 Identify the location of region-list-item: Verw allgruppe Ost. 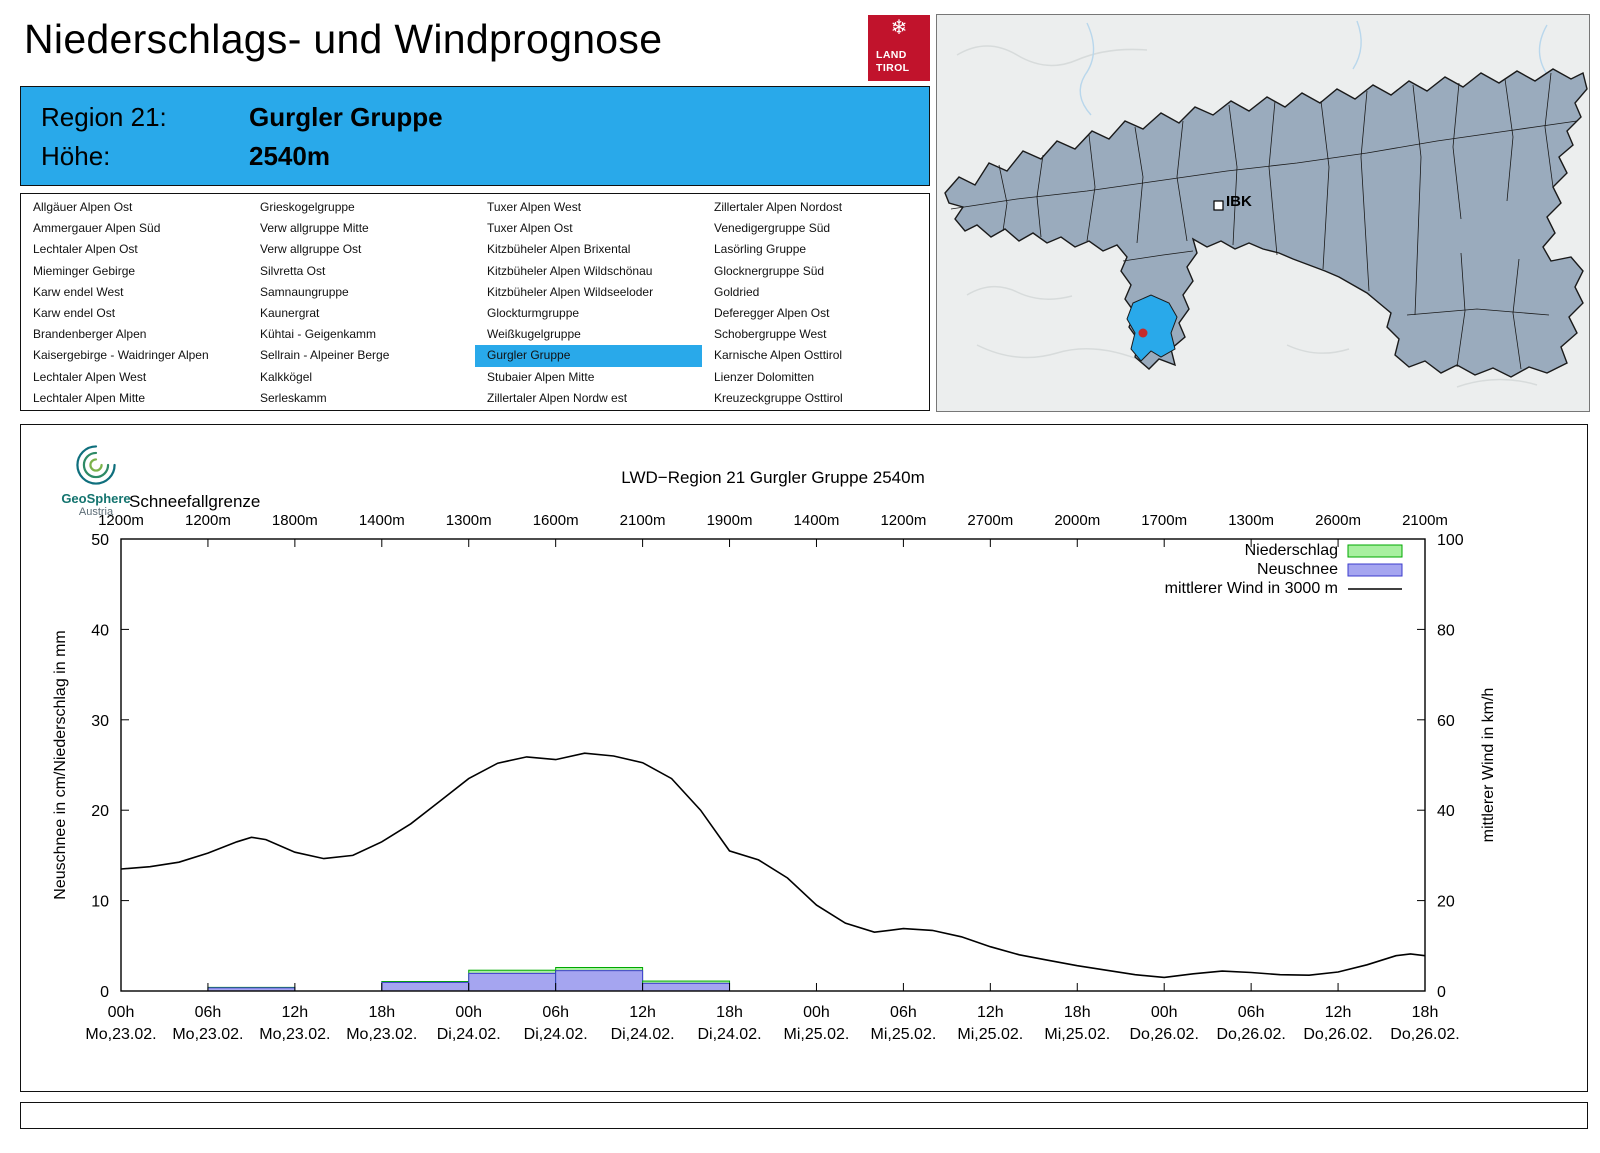
(311, 249).